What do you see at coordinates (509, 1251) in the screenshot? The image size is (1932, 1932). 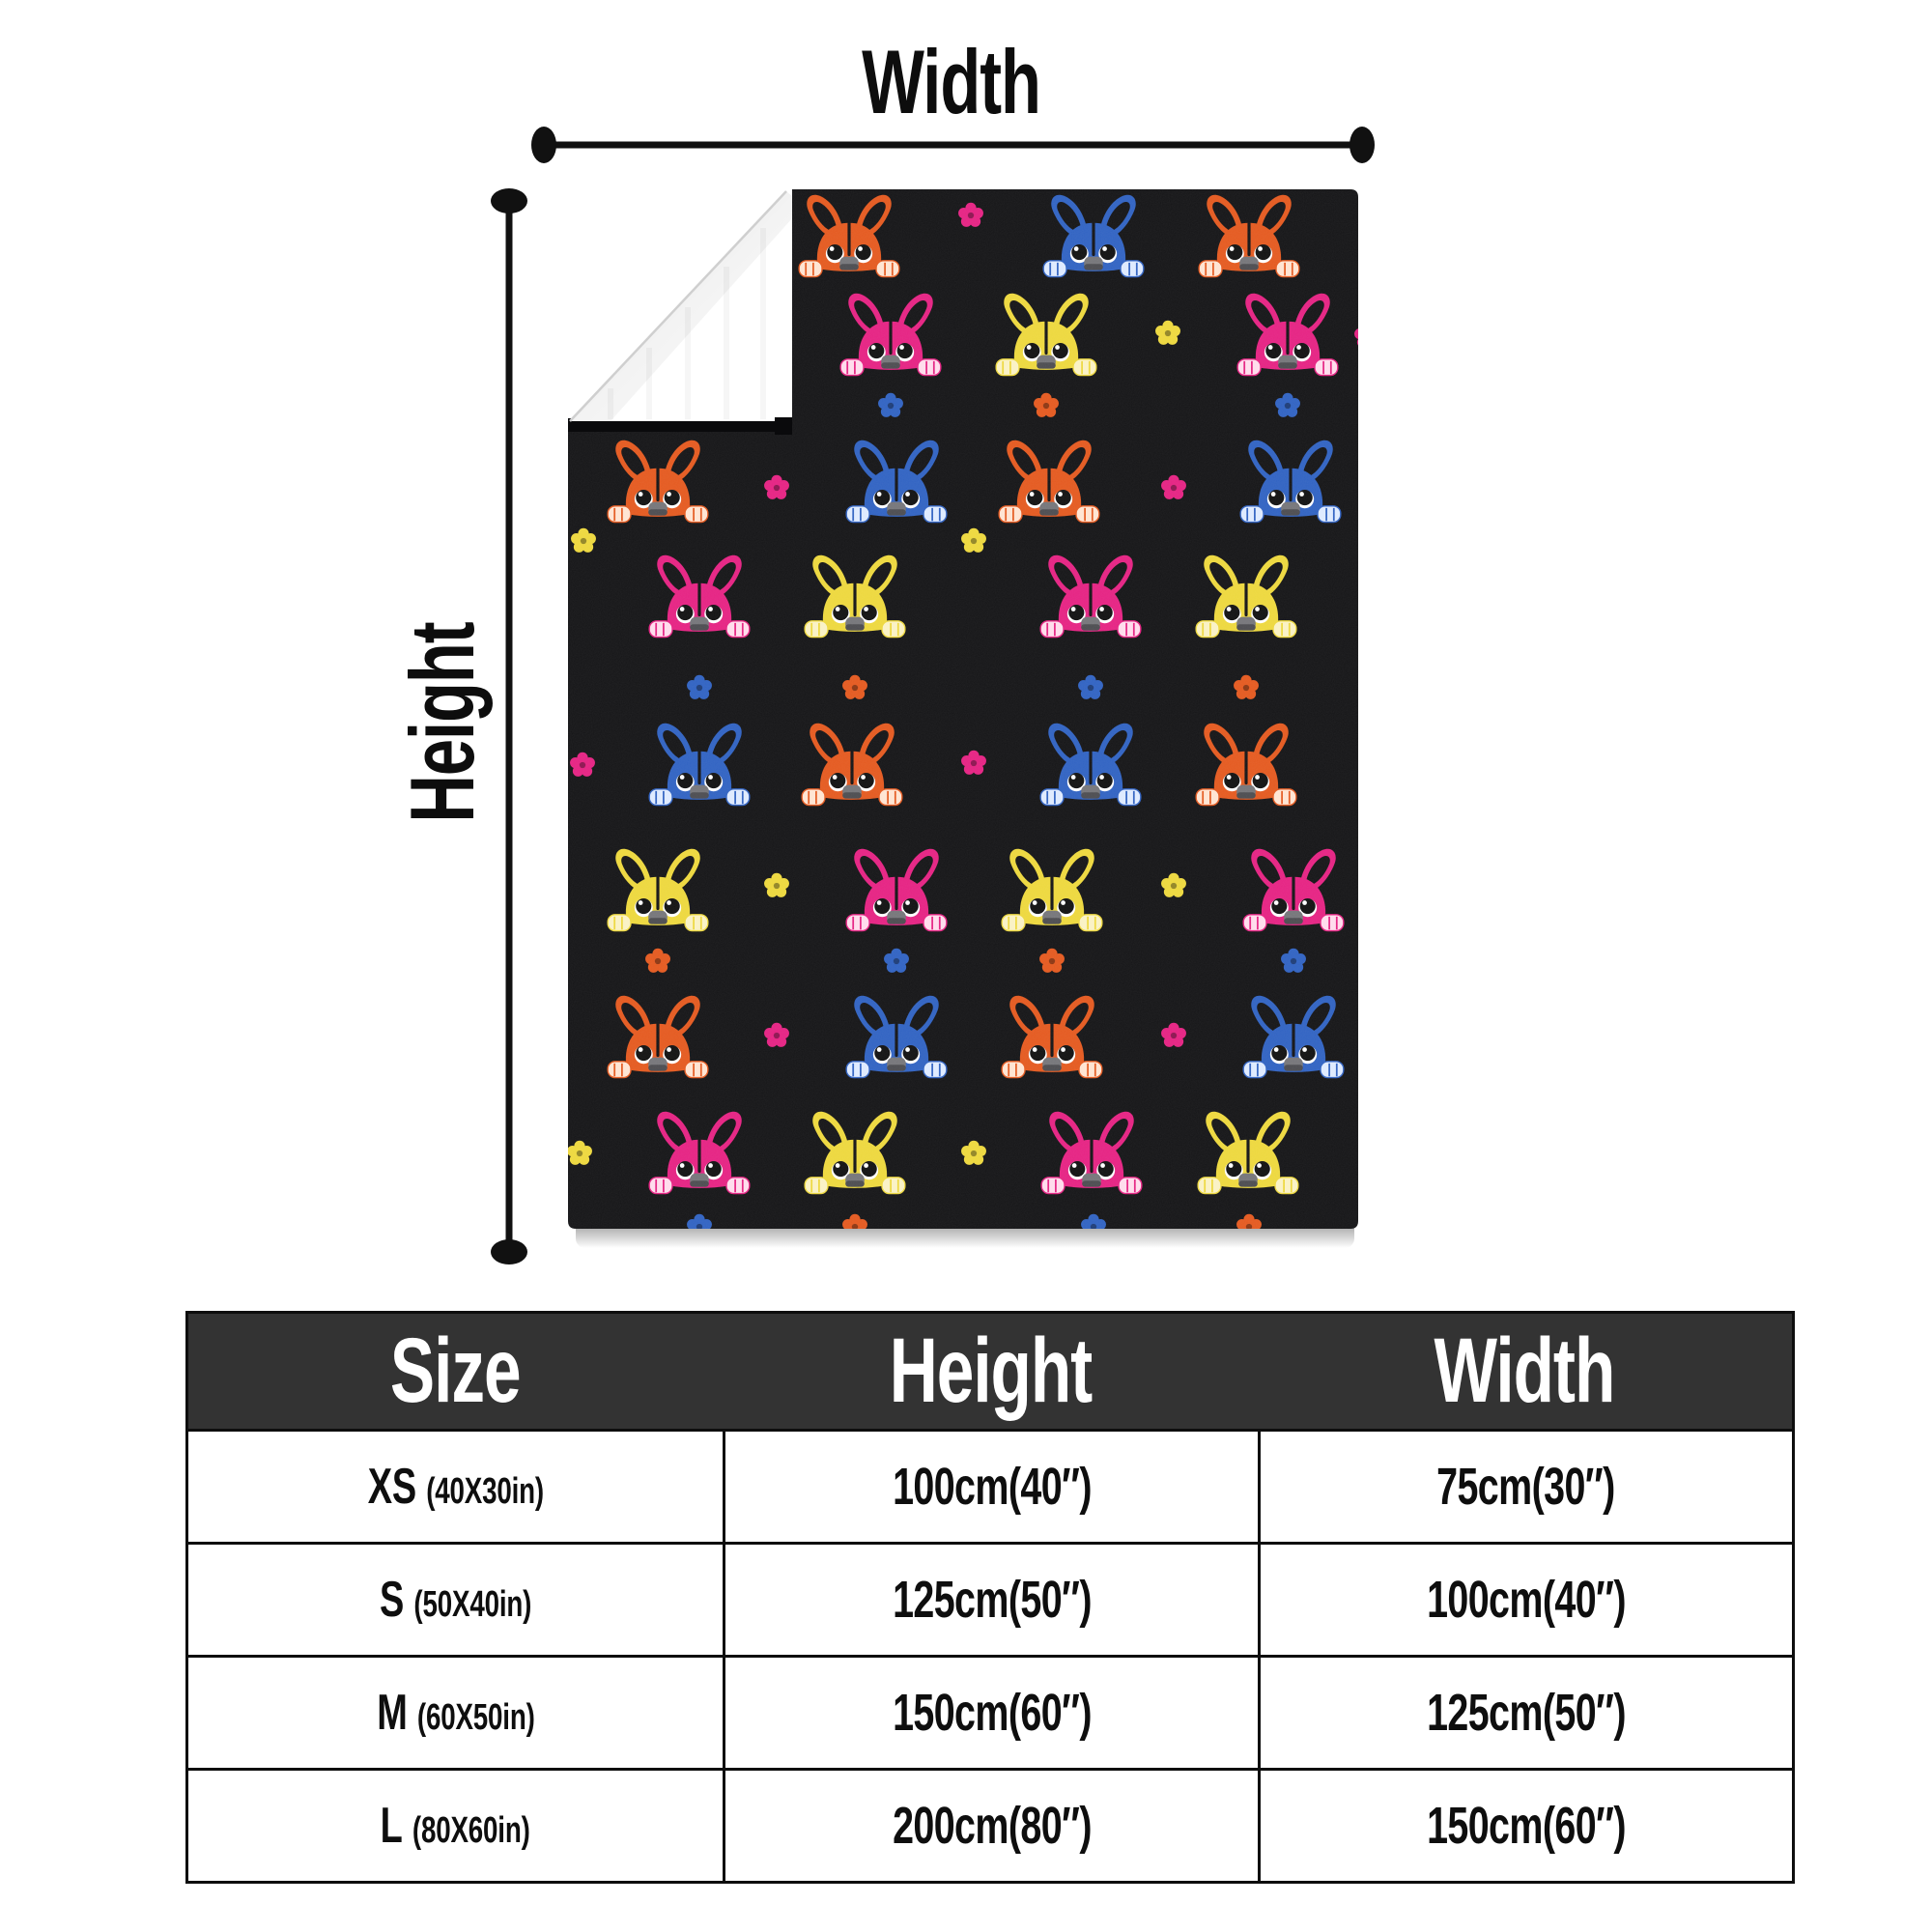 I see `height-line-bottom-dot` at bounding box center [509, 1251].